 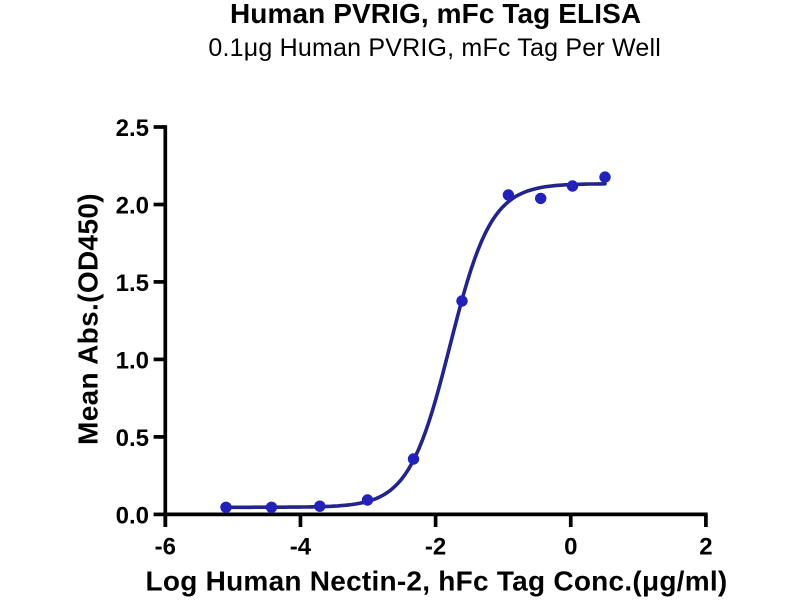 What do you see at coordinates (165, 546) in the screenshot?
I see `svg-text: -6` at bounding box center [165, 546].